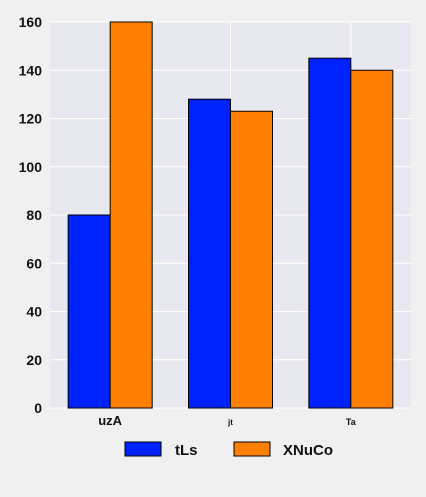  What do you see at coordinates (89, 311) in the screenshot?
I see `bar-tLs-uzA` at bounding box center [89, 311].